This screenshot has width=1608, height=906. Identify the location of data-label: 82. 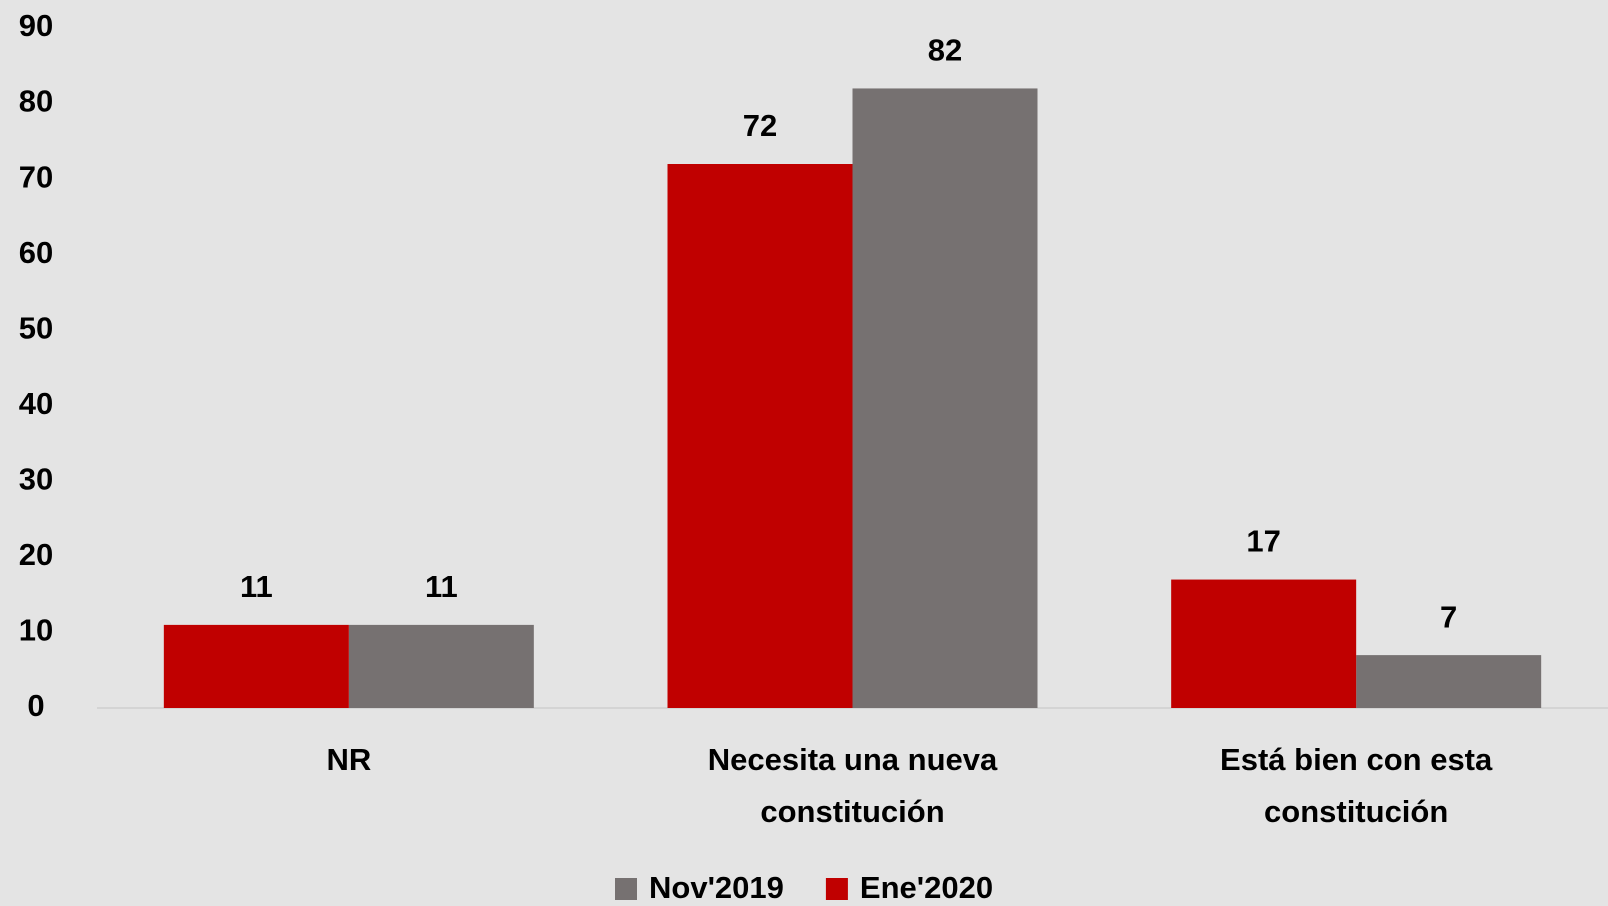
(945, 50).